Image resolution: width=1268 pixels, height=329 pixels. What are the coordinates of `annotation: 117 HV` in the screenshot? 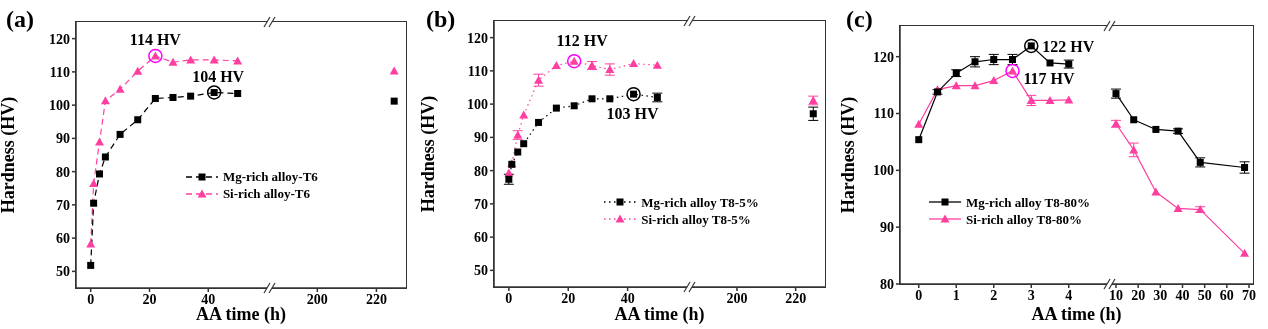 It's located at (1049, 78).